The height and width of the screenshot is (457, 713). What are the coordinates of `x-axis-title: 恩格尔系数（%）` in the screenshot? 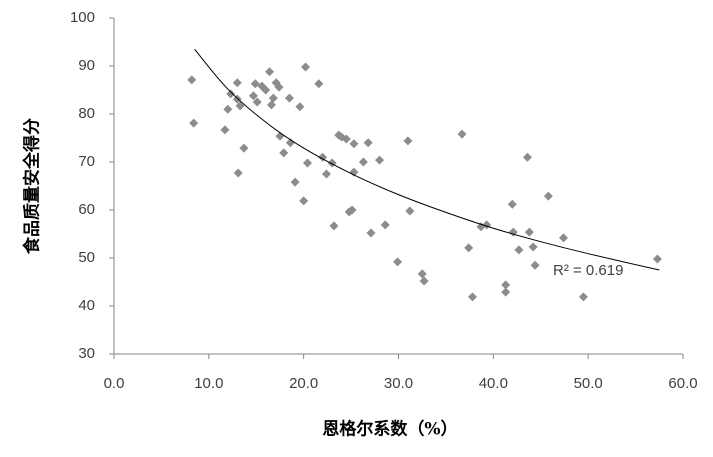 It's located at (389, 429).